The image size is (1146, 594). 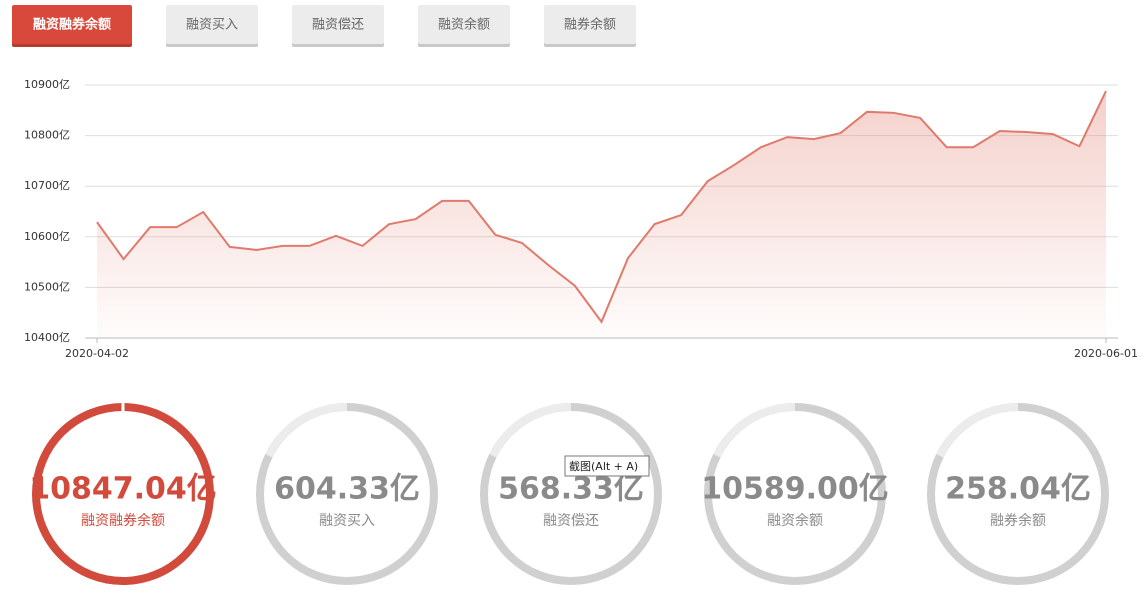 What do you see at coordinates (123, 520) in the screenshot?
I see `stat-label: 融资融券余额` at bounding box center [123, 520].